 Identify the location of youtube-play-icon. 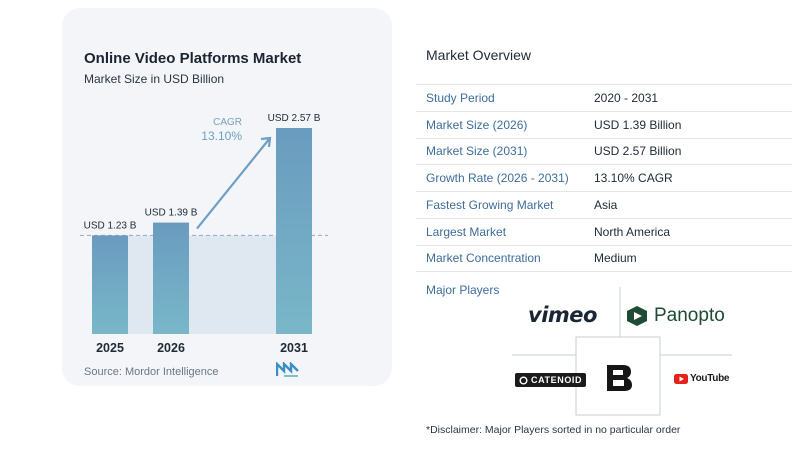
(681, 378).